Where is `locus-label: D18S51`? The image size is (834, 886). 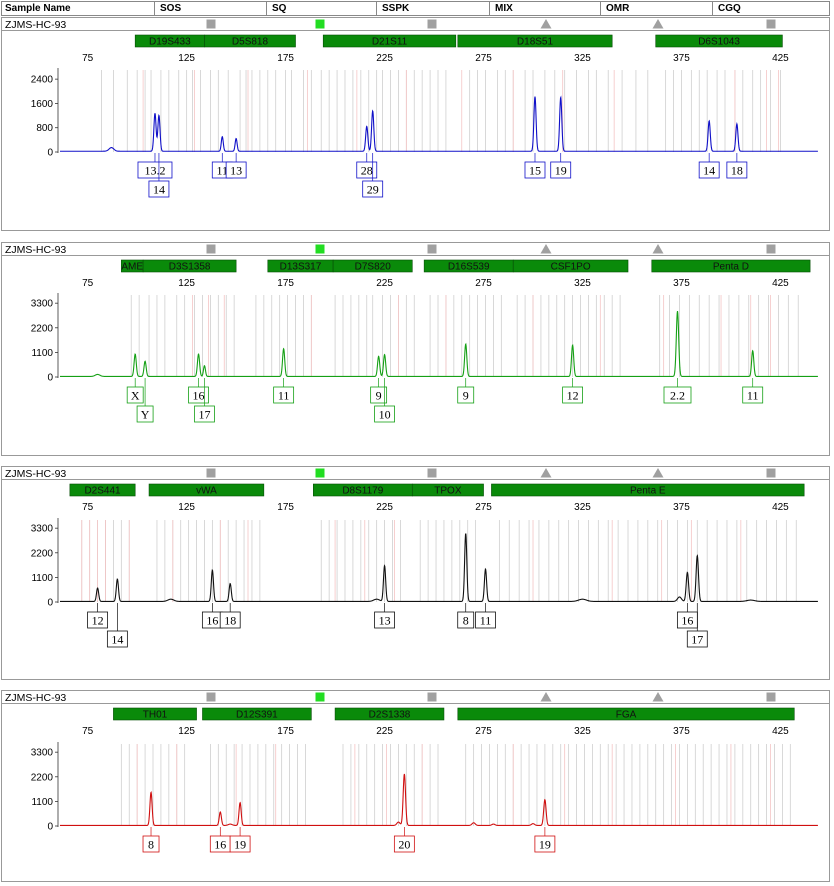 locus-label: D18S51 is located at coordinates (535, 42).